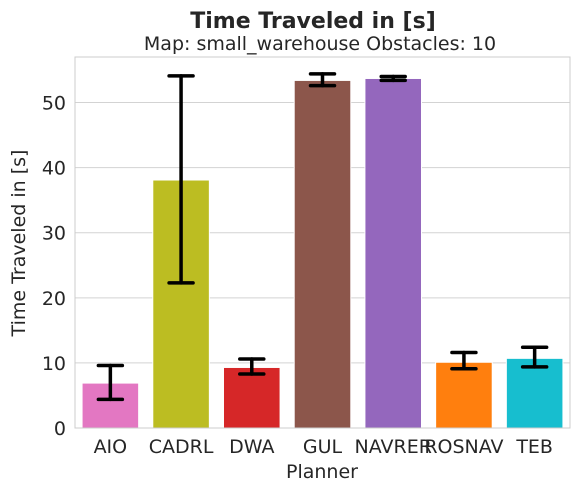 The width and height of the screenshot is (579, 492). What do you see at coordinates (464, 395) in the screenshot?
I see `bar-rosnav` at bounding box center [464, 395].